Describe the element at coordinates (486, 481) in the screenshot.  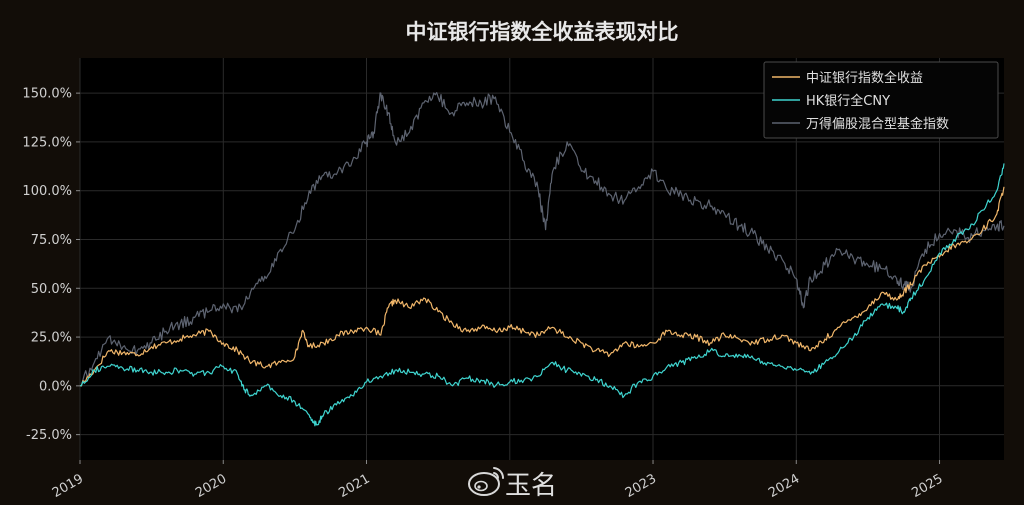
I see `weibo-logo-icon` at that location.